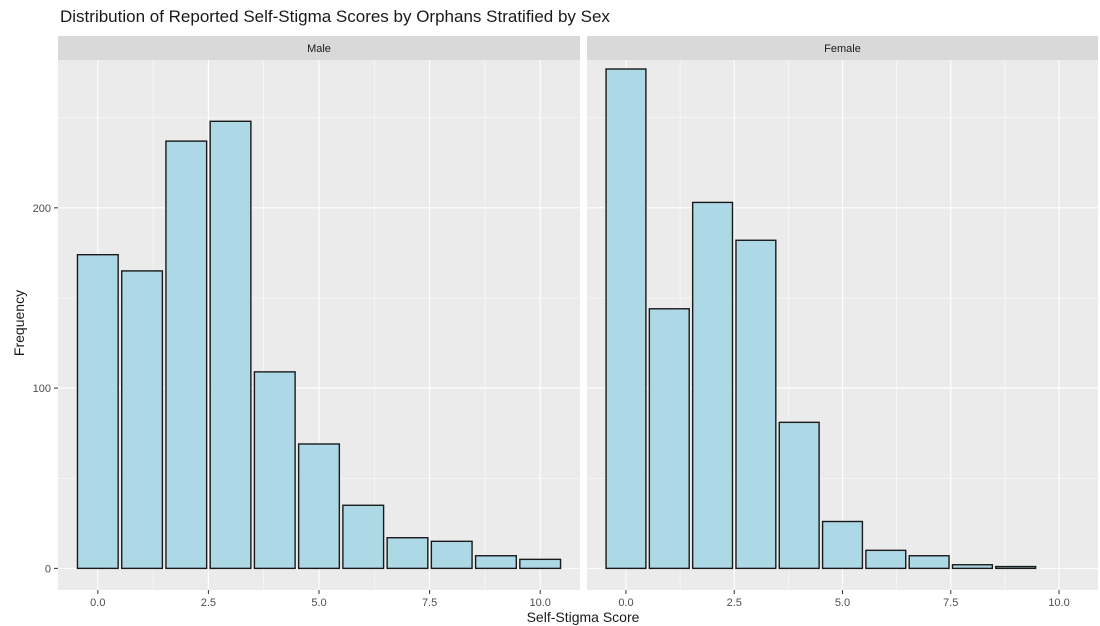  What do you see at coordinates (19, 323) in the screenshot?
I see `y-axis-title: Frequency` at bounding box center [19, 323].